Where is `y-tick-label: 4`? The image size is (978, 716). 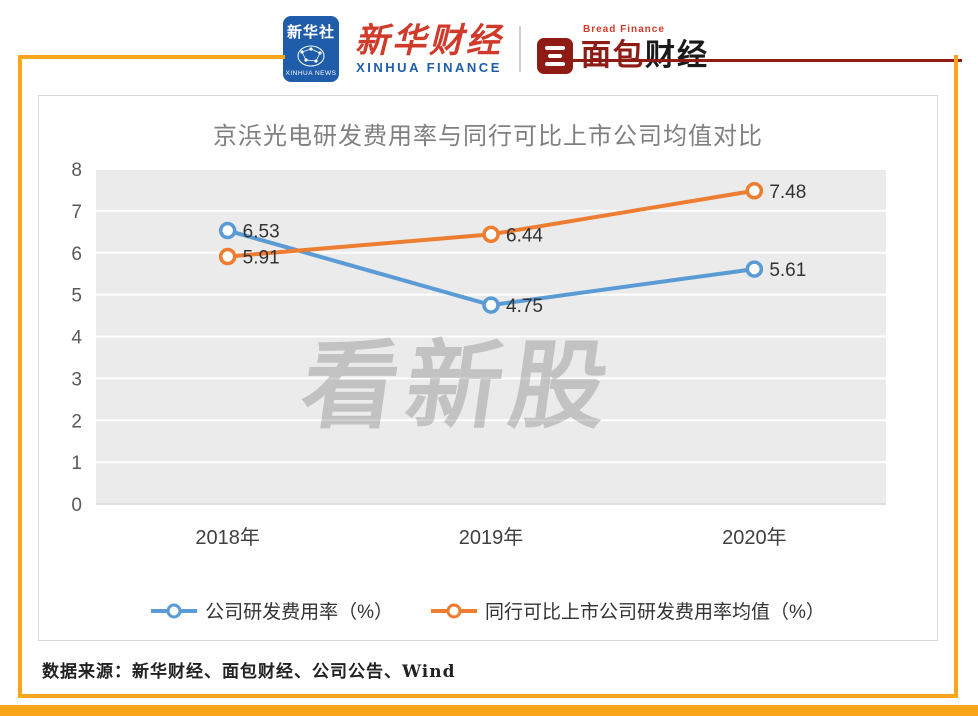 y-tick-label: 4 is located at coordinates (76, 338).